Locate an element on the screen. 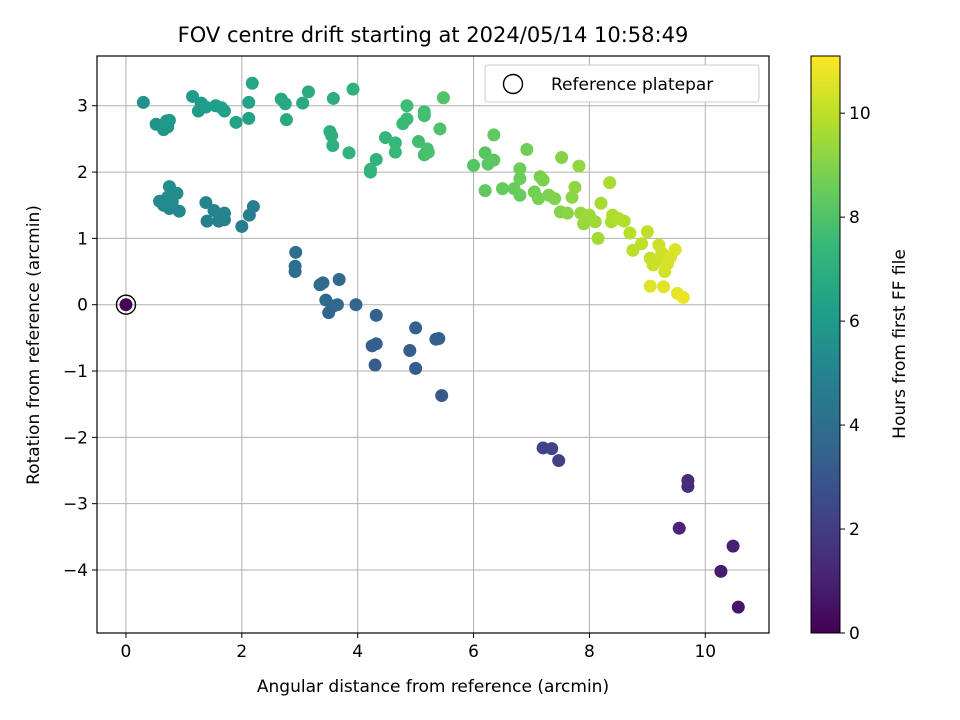 The image size is (960, 720). y-tick-label: 0 is located at coordinates (82, 306).